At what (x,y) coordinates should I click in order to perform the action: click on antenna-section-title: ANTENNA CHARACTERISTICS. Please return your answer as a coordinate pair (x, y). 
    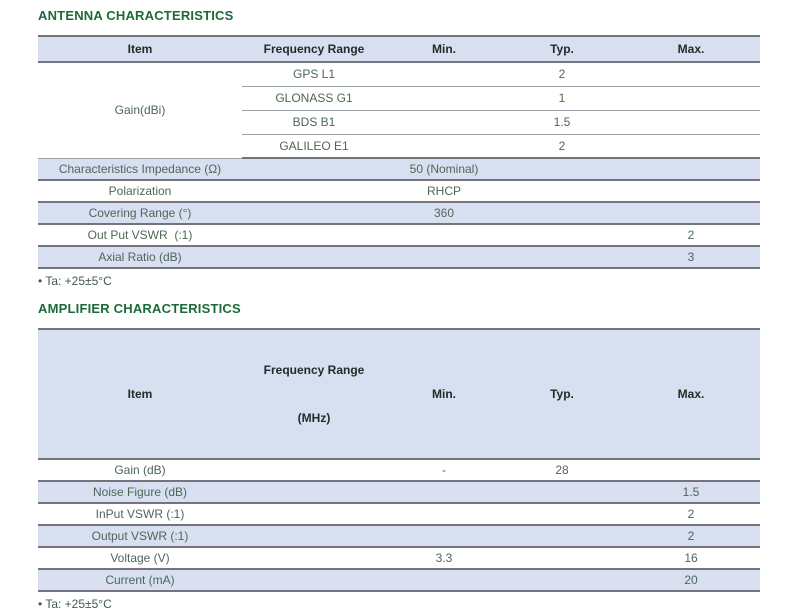
    Looking at the image, I should click on (136, 15).